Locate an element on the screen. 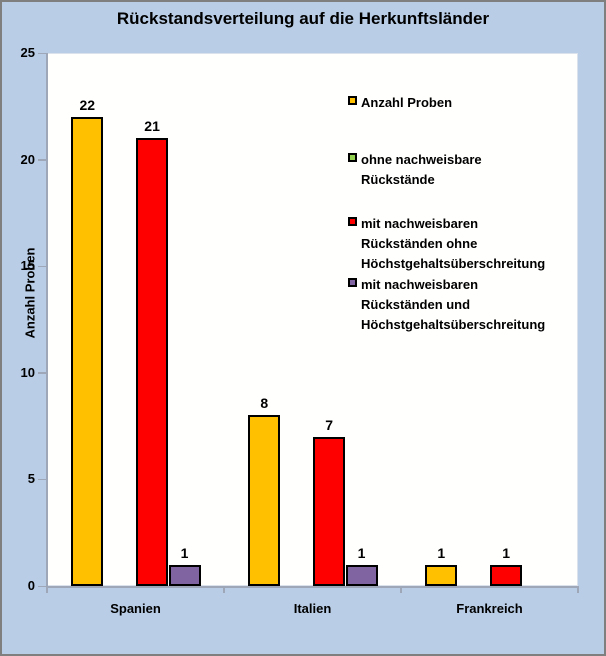 The width and height of the screenshot is (606, 656). legend-label-line: Rückständen und is located at coordinates (416, 304).